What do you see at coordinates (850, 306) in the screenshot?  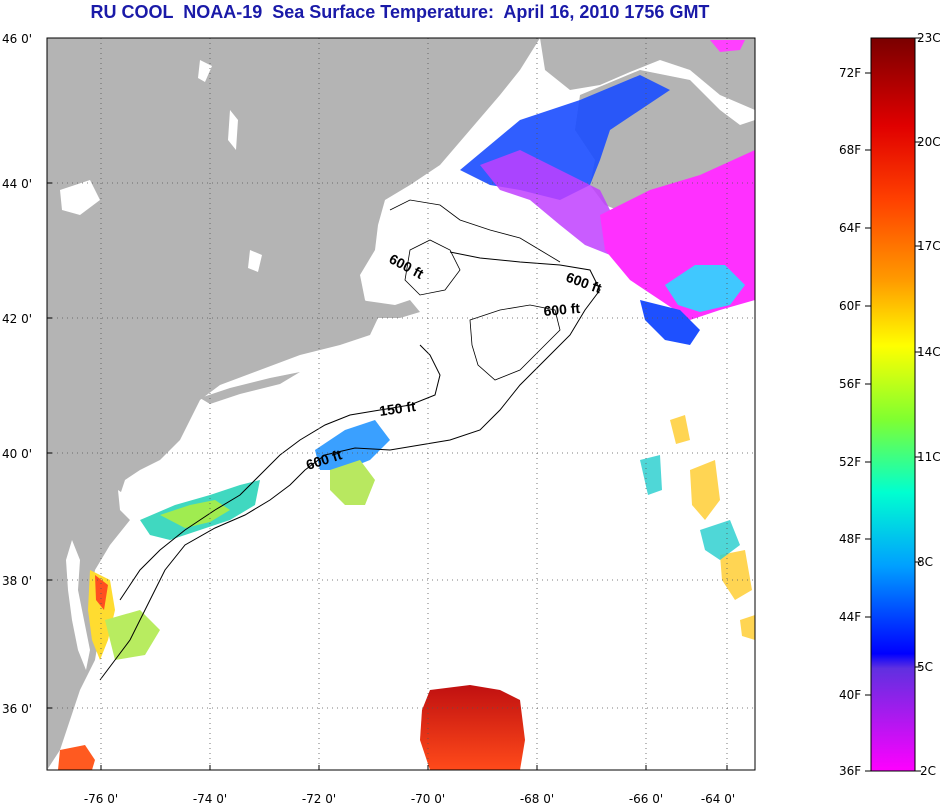 I see `colorbar-f-label: 60F` at bounding box center [850, 306].